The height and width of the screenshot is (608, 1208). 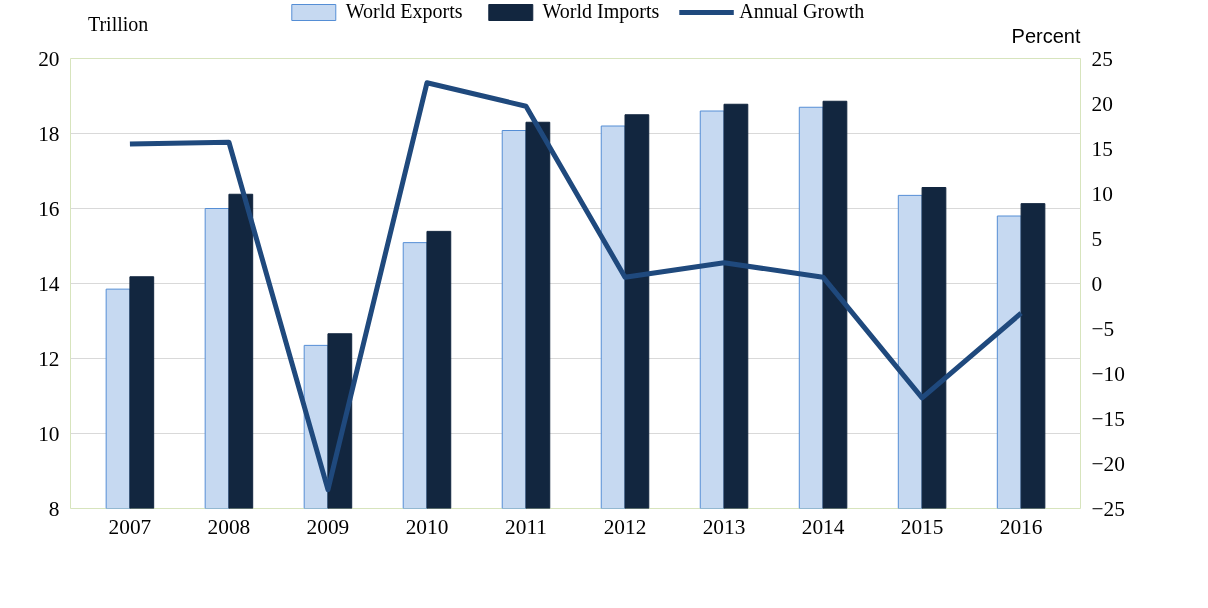 What do you see at coordinates (1102, 103) in the screenshot?
I see `y2-tick-label: 20` at bounding box center [1102, 103].